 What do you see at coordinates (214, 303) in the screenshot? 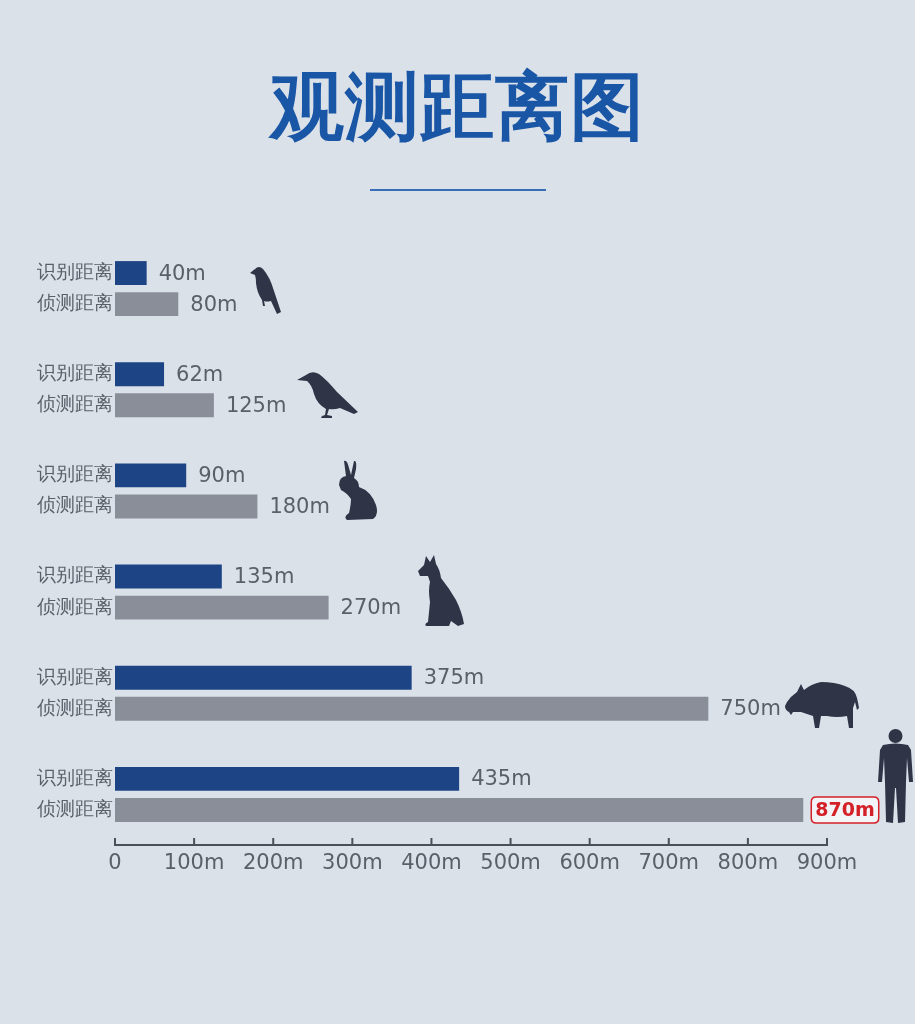
I see `data-label: 80m` at bounding box center [214, 303].